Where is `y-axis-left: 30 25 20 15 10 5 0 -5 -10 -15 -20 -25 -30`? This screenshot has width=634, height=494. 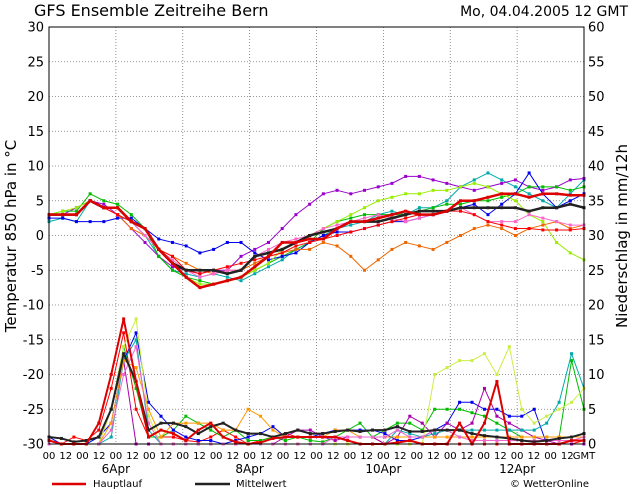 y-axis-left: 30 25 20 15 10 5 0 -5 -10 -15 -20 -25 -30 is located at coordinates (33, 237).